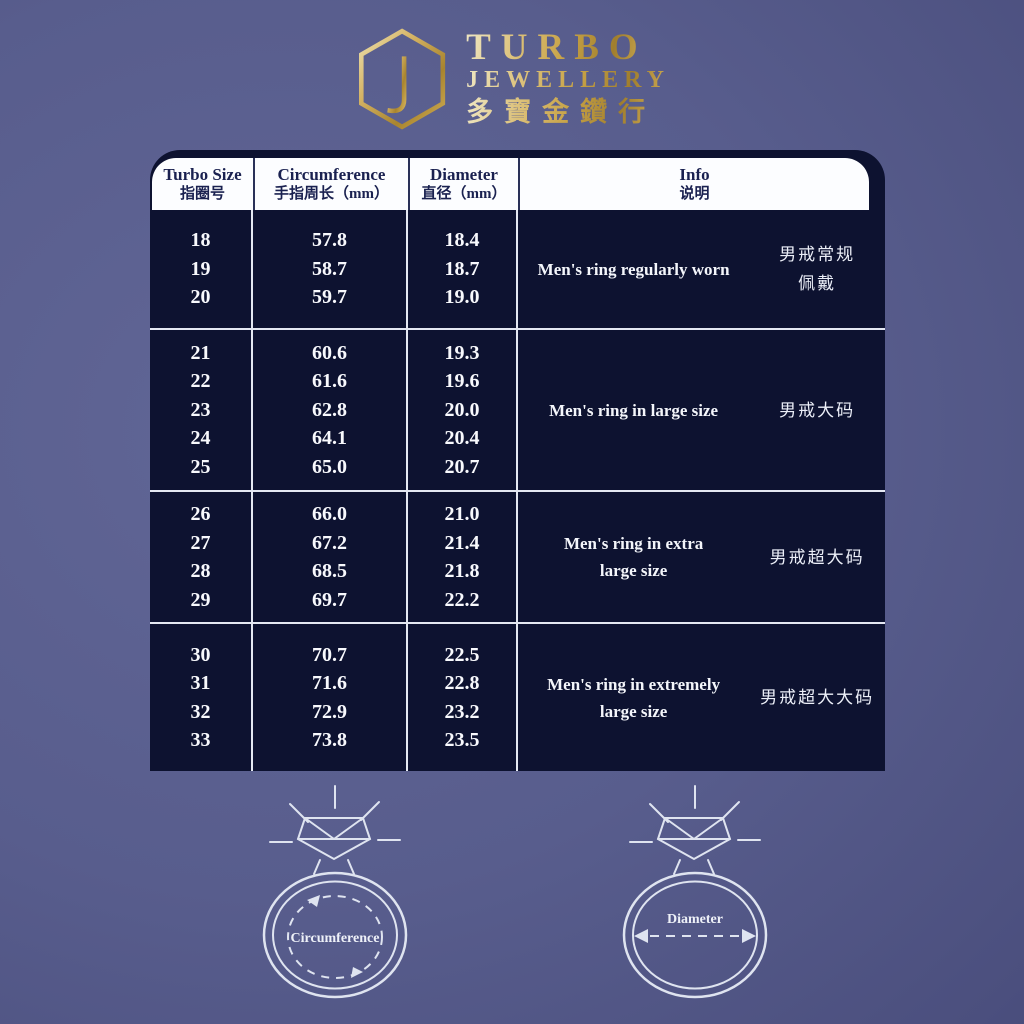  Describe the element at coordinates (200, 514) in the screenshot. I see `size-value: 26` at that location.